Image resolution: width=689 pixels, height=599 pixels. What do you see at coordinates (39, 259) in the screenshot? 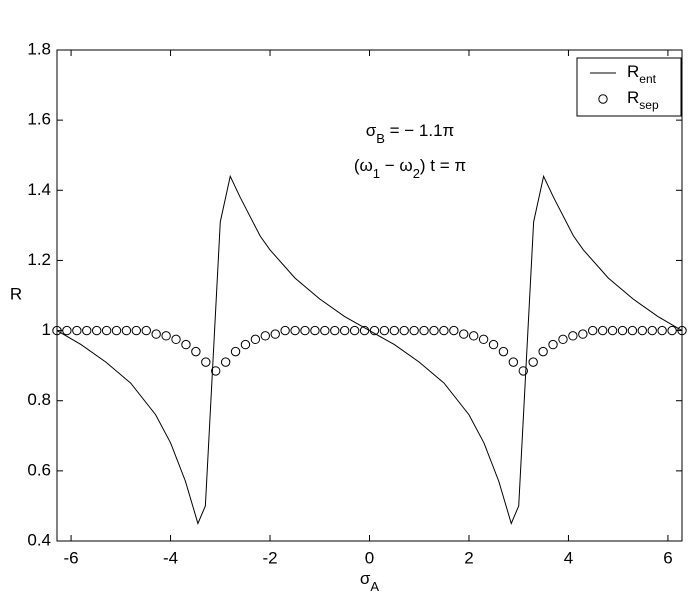
I see `y-tick-label: 1.2` at bounding box center [39, 259].